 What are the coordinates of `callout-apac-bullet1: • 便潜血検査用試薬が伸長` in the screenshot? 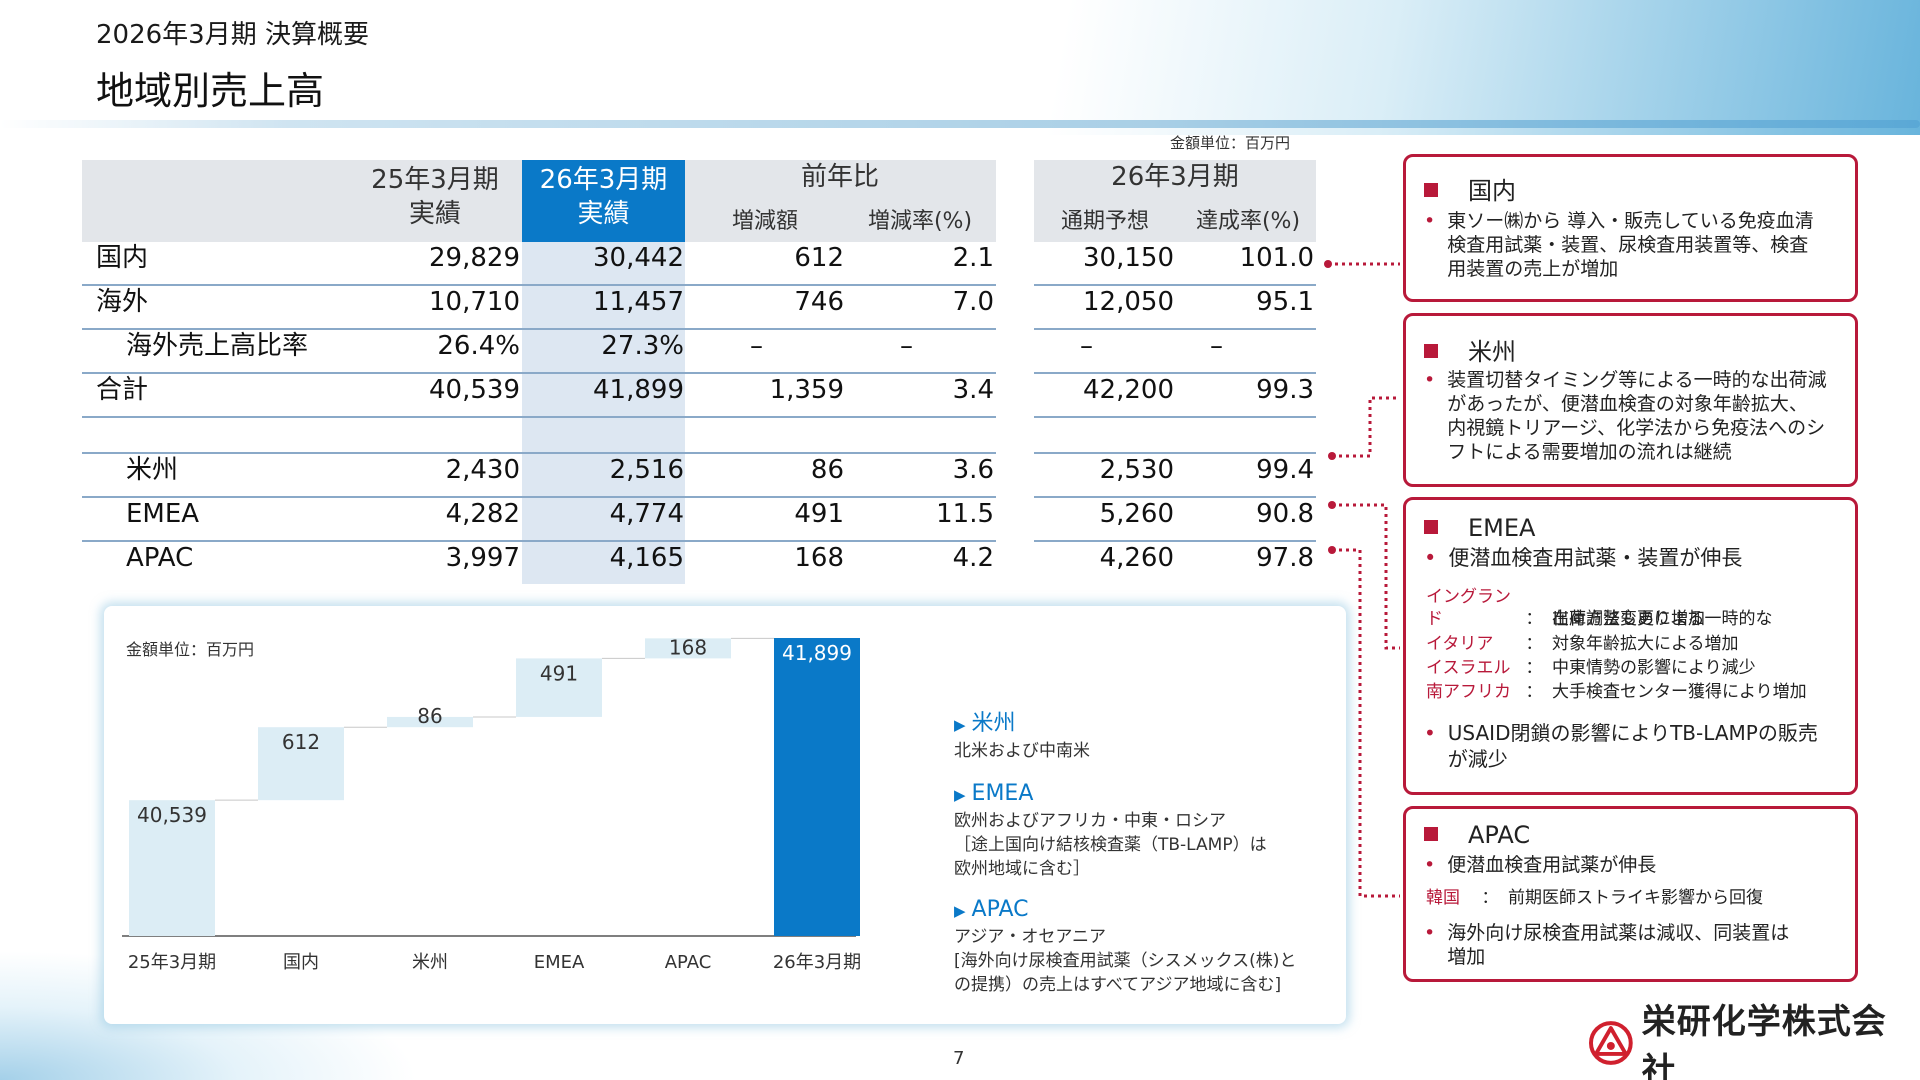 It's located at (1540, 865).